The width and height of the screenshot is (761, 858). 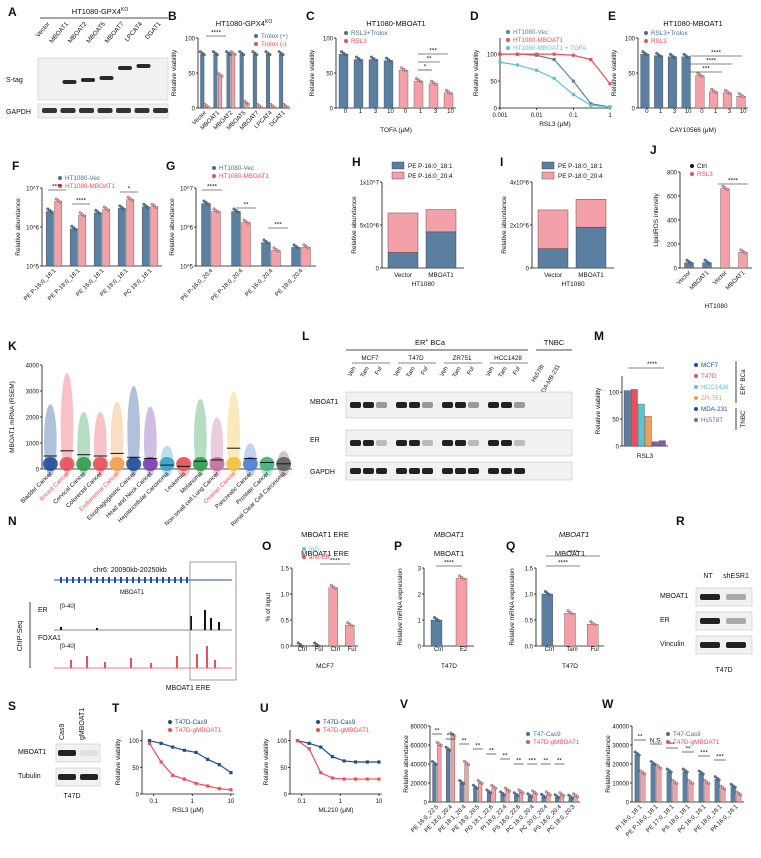 I want to click on header-er: ER+ BCa, so click(x=430, y=342).